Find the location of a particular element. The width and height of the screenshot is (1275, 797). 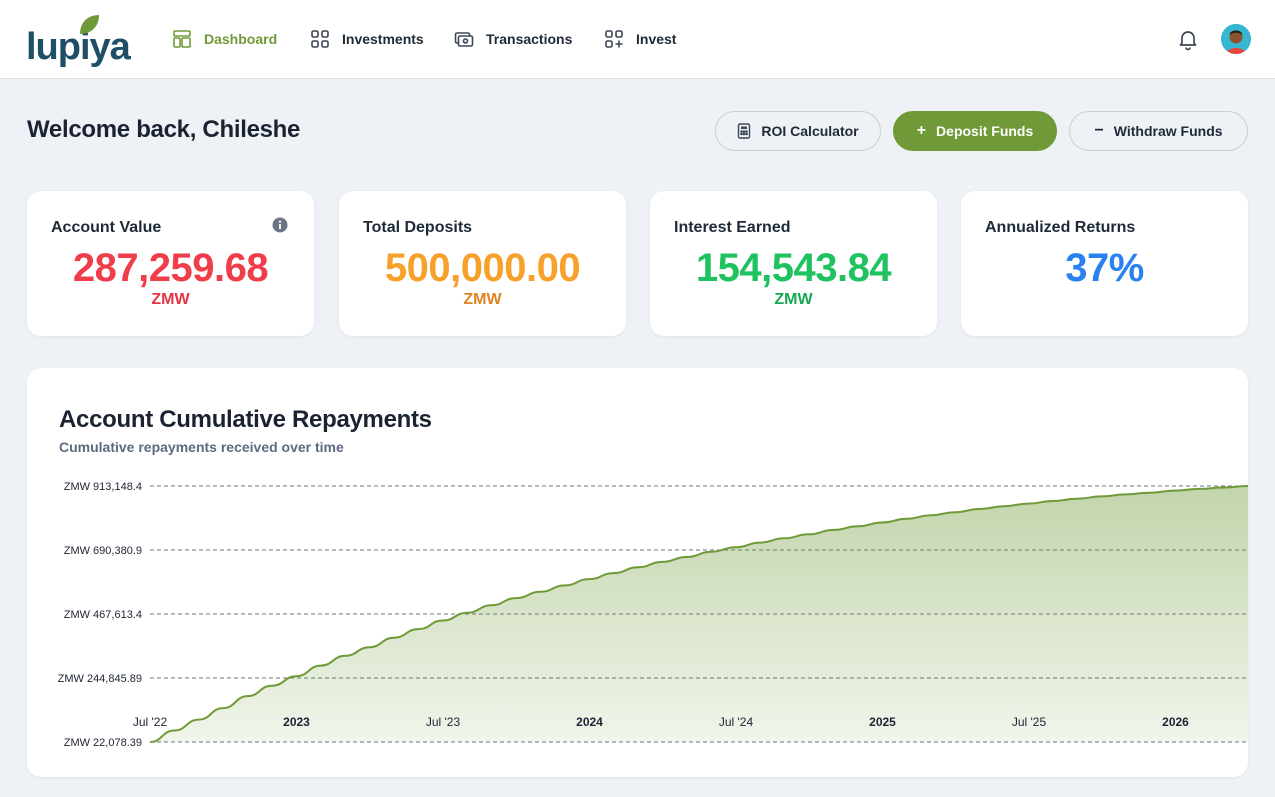

lupiya-logo: lupiya is located at coordinates (78, 41).